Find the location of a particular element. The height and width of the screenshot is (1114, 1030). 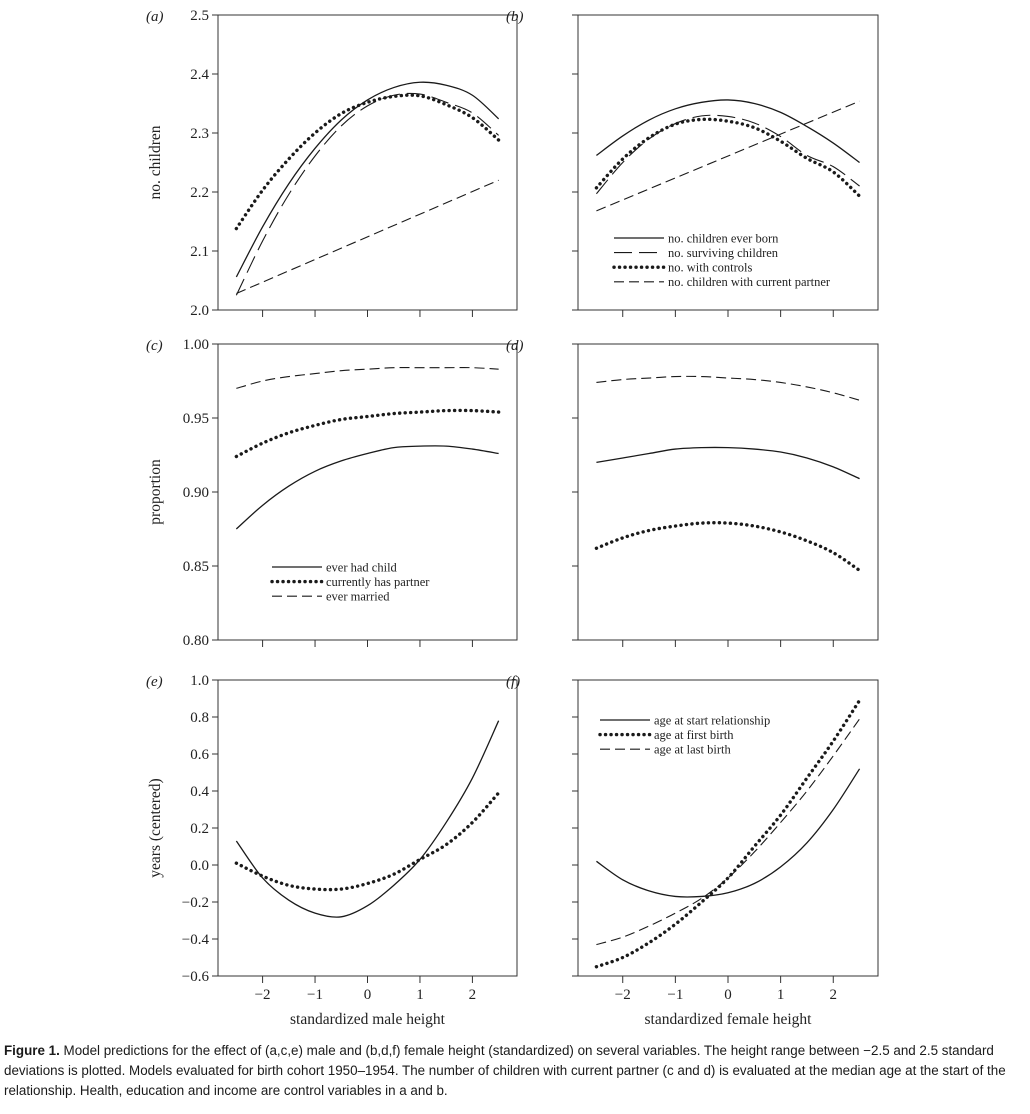

legend-entry: currently has partner is located at coordinates (378, 582).